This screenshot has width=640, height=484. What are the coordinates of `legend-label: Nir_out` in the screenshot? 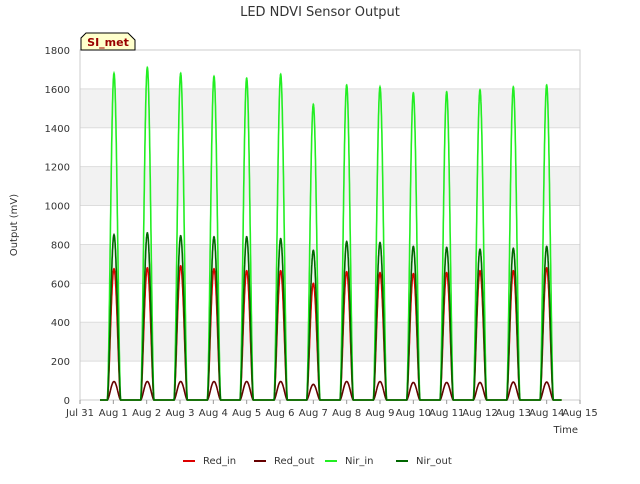 It's located at (434, 461).